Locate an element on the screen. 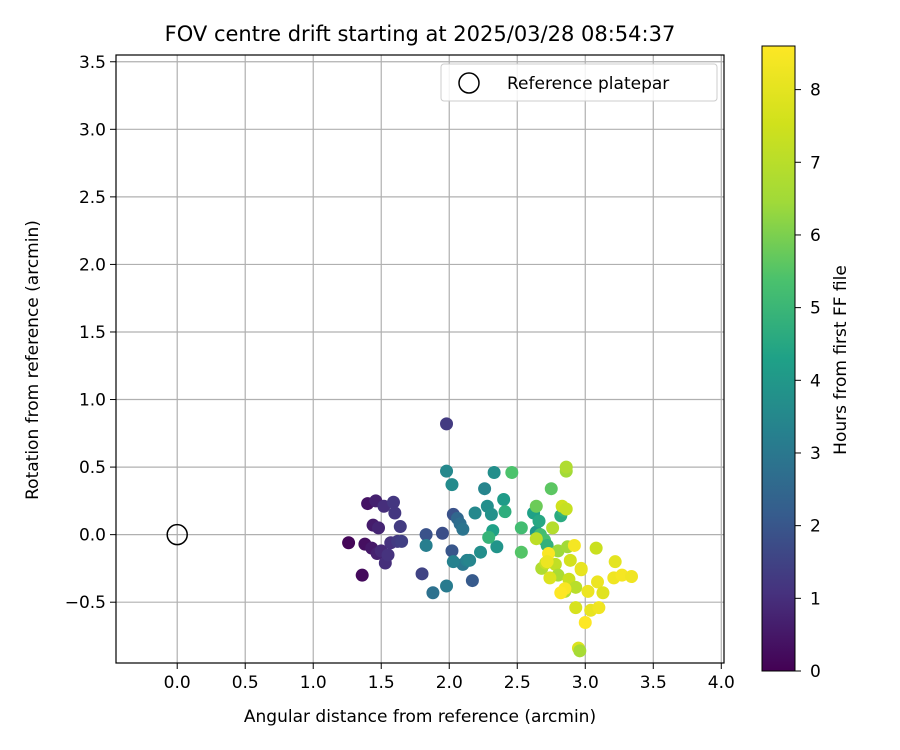  colorbar-gradient is located at coordinates (778, 358).